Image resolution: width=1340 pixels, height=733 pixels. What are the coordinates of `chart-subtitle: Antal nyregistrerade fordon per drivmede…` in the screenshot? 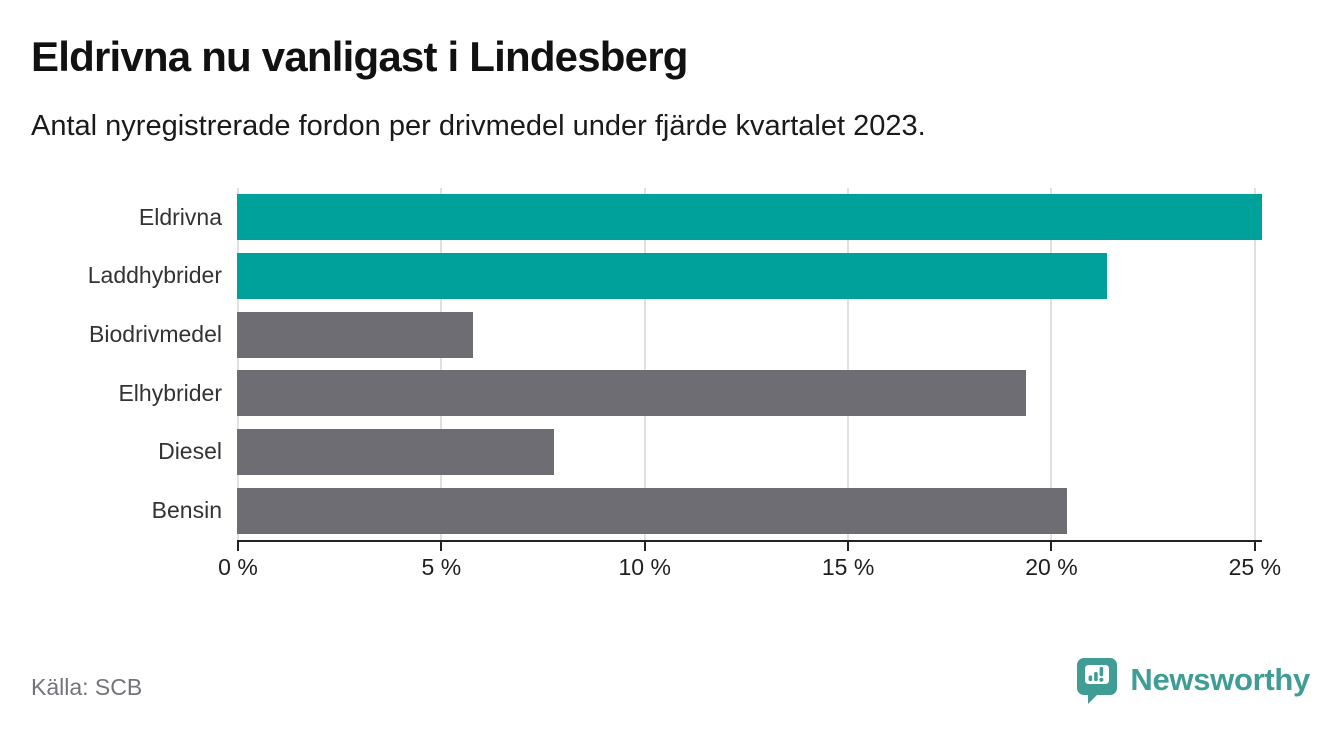 It's located at (478, 126).